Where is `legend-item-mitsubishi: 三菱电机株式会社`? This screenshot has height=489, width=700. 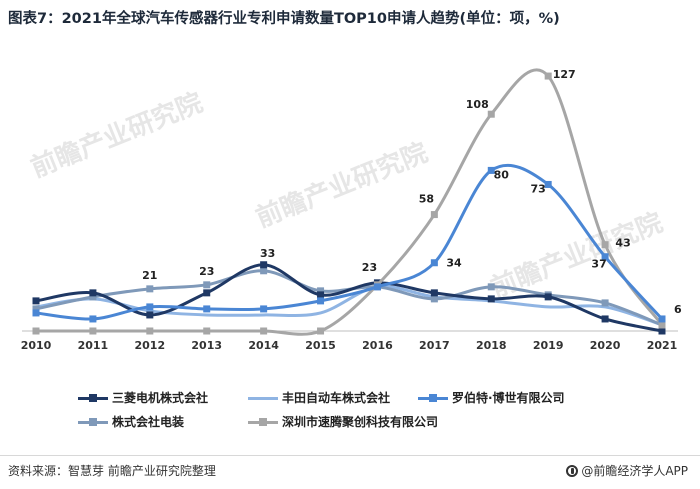
legend-item-mitsubishi: 三菱电机株式会社 is located at coordinates (143, 397).